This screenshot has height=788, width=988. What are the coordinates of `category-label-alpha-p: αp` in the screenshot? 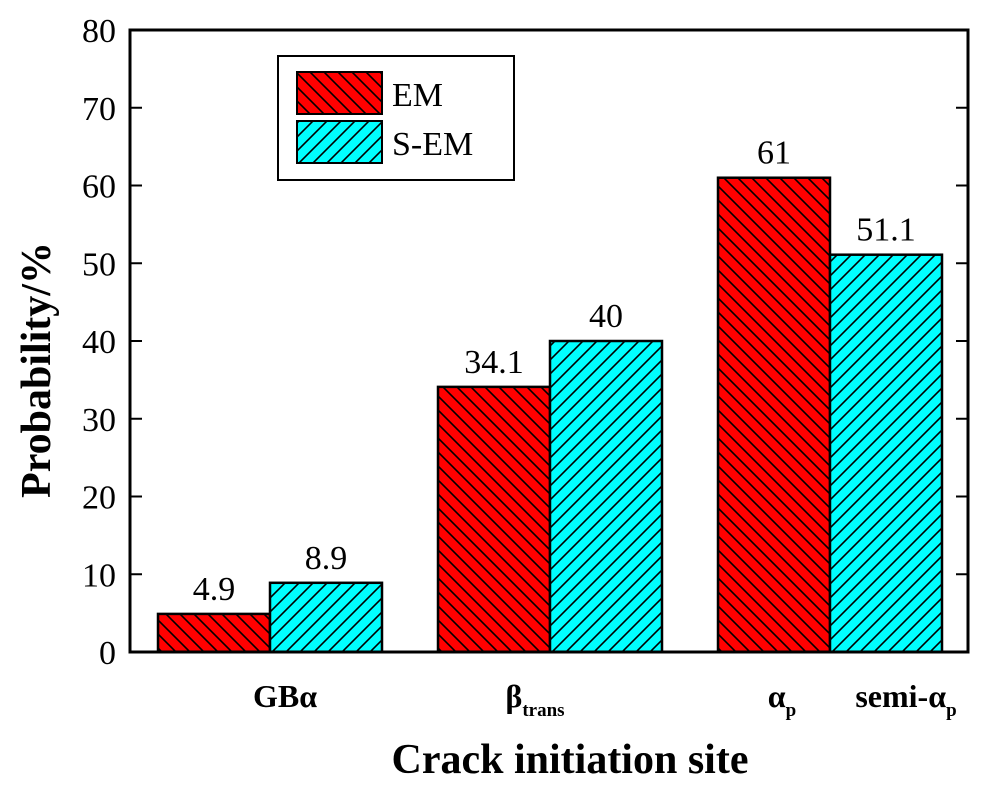 It's located at (782, 699).